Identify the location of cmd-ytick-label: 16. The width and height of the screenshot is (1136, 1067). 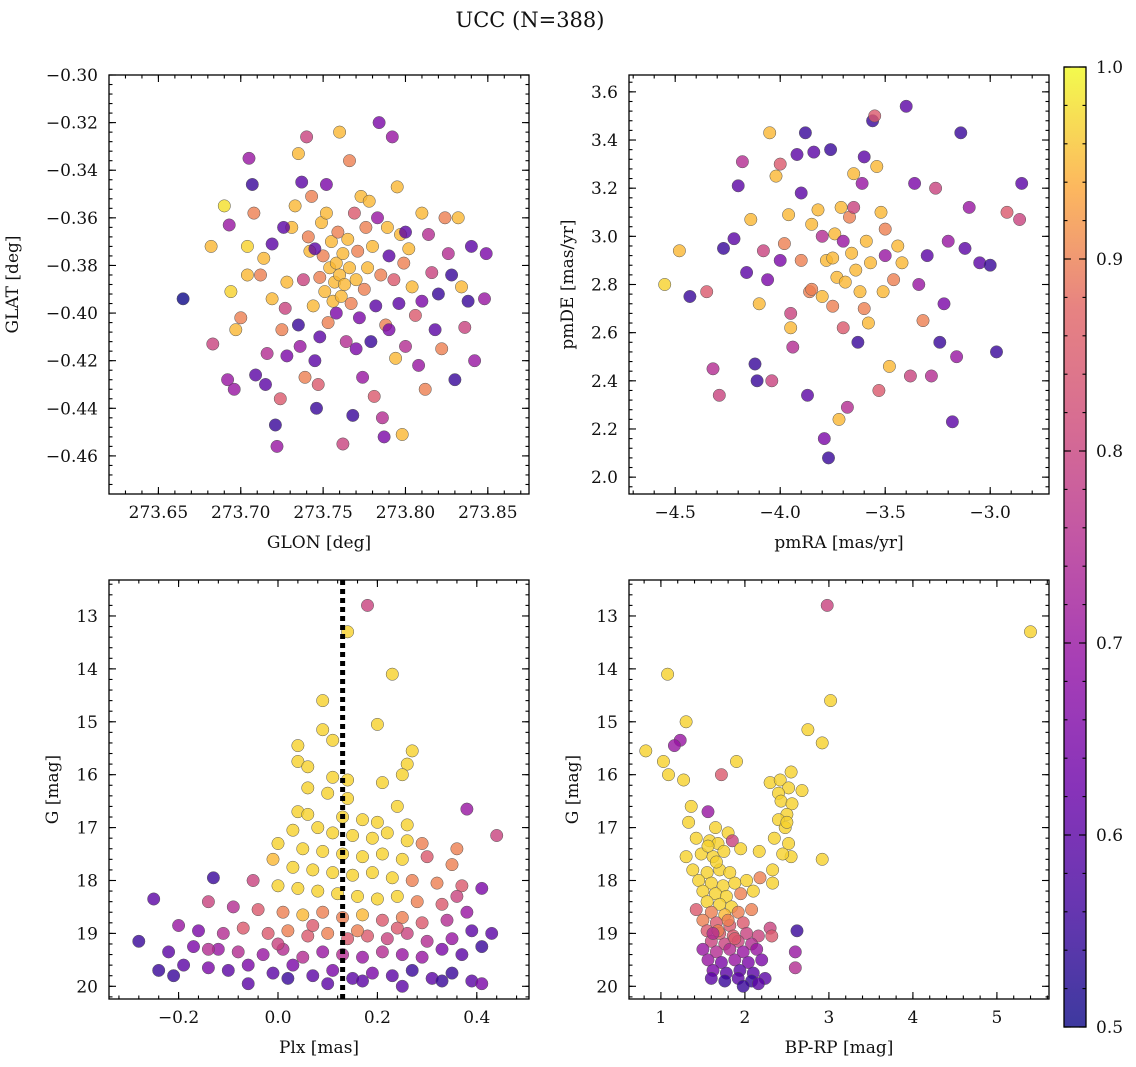
(607, 776).